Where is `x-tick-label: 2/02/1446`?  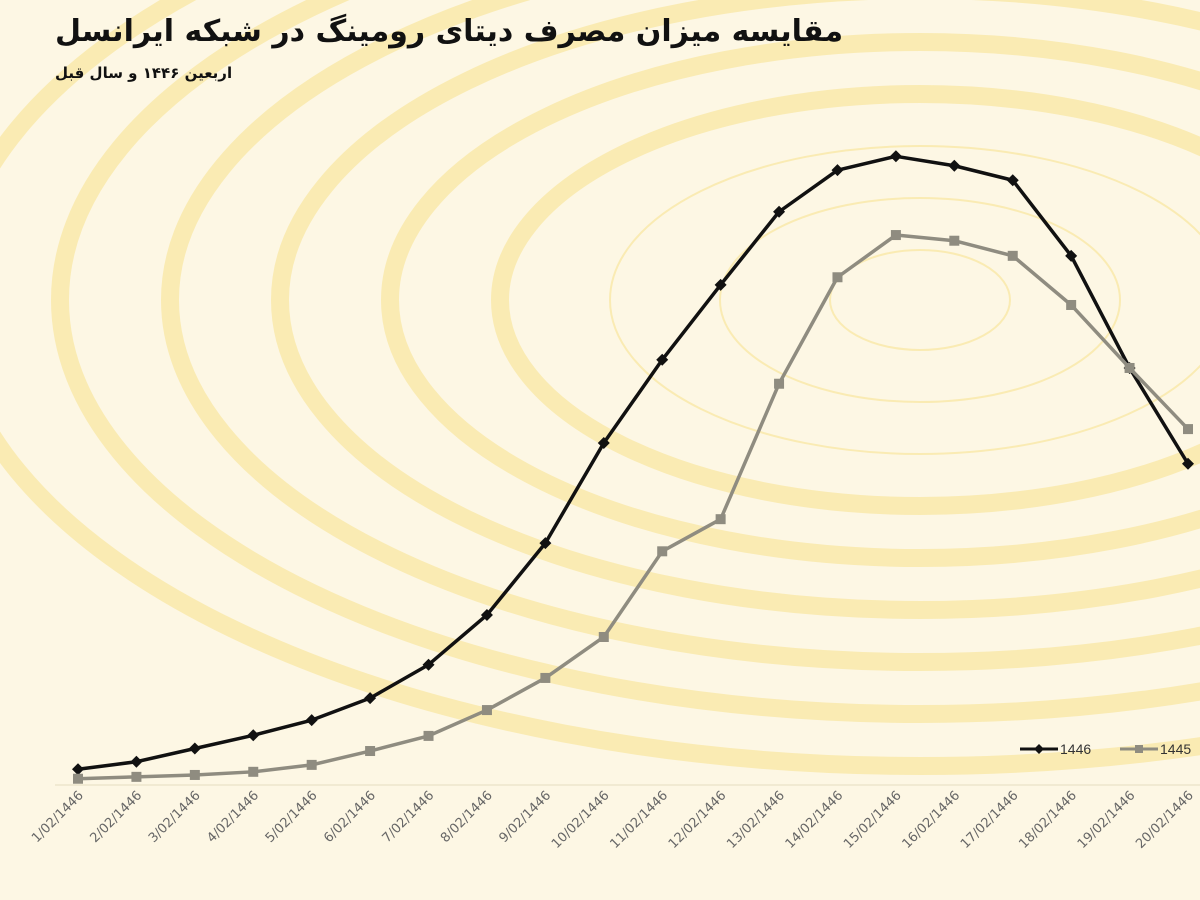
x-tick-label: 2/02/1446 is located at coordinates (116, 817).